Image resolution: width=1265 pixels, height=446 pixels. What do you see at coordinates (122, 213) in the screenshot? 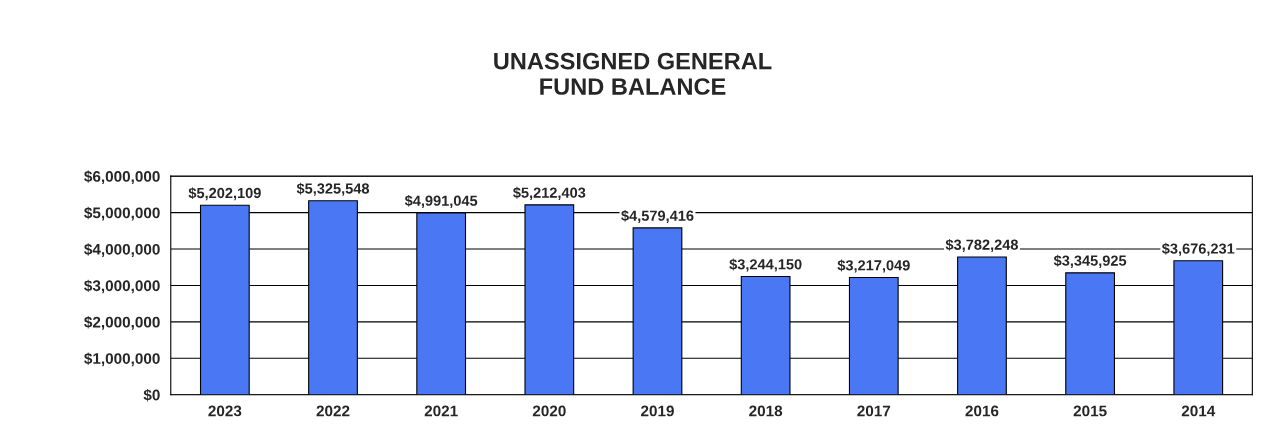
I see `y-tick-label: $5,000,000` at bounding box center [122, 213].